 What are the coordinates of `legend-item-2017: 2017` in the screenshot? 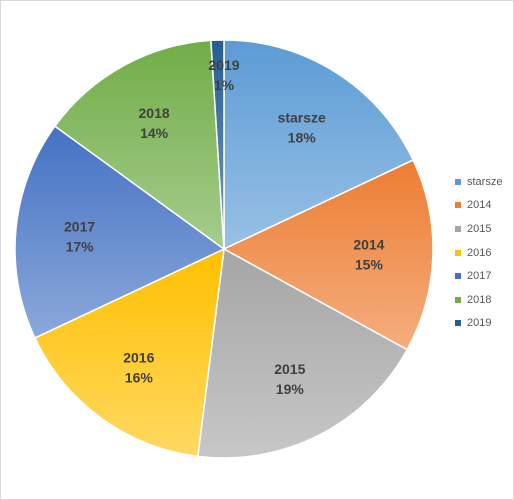 It's located at (484, 276).